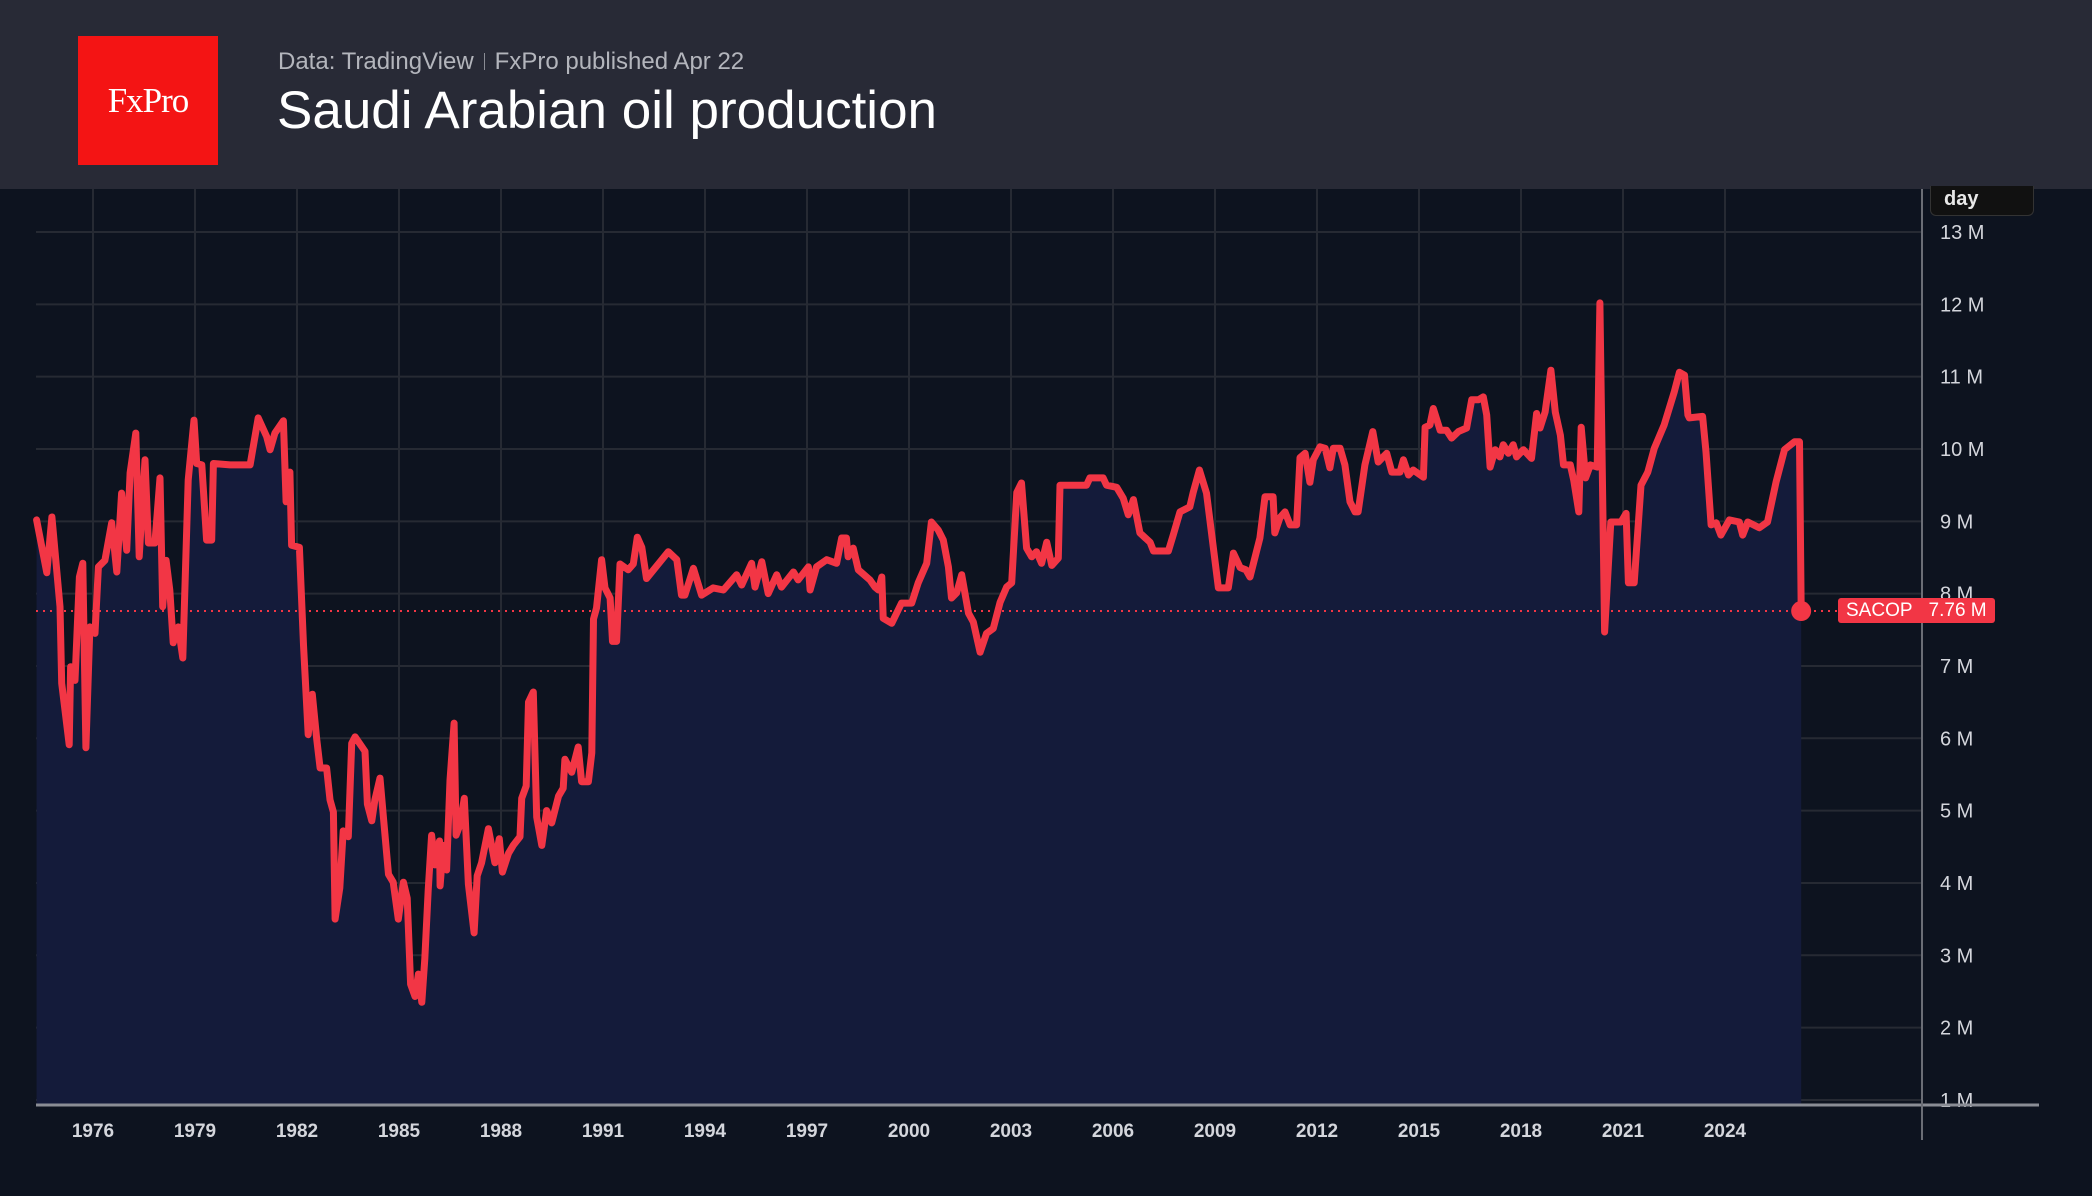 Image resolution: width=2092 pixels, height=1196 pixels. I want to click on x-tick-label: 2024, so click(1725, 1131).